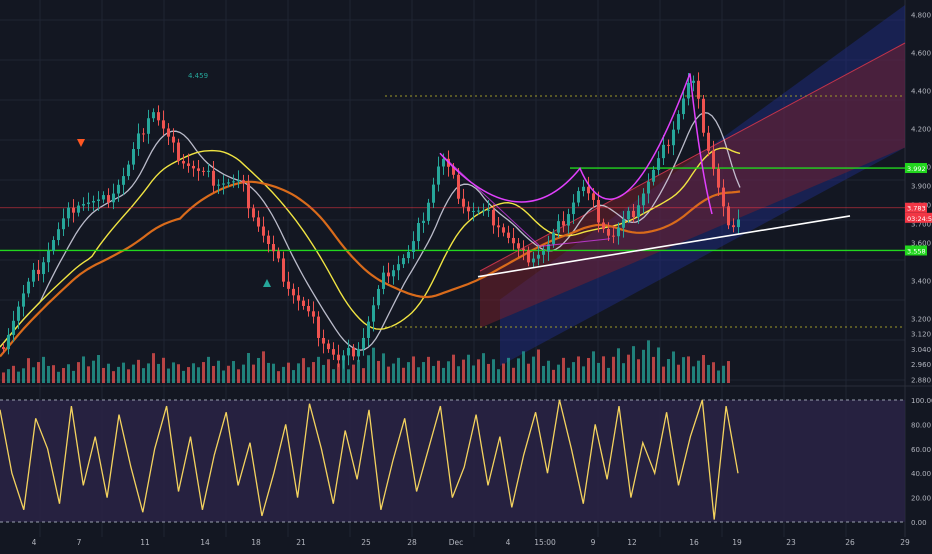  I want to click on osc-tick-label: 40.00, so click(921, 474).